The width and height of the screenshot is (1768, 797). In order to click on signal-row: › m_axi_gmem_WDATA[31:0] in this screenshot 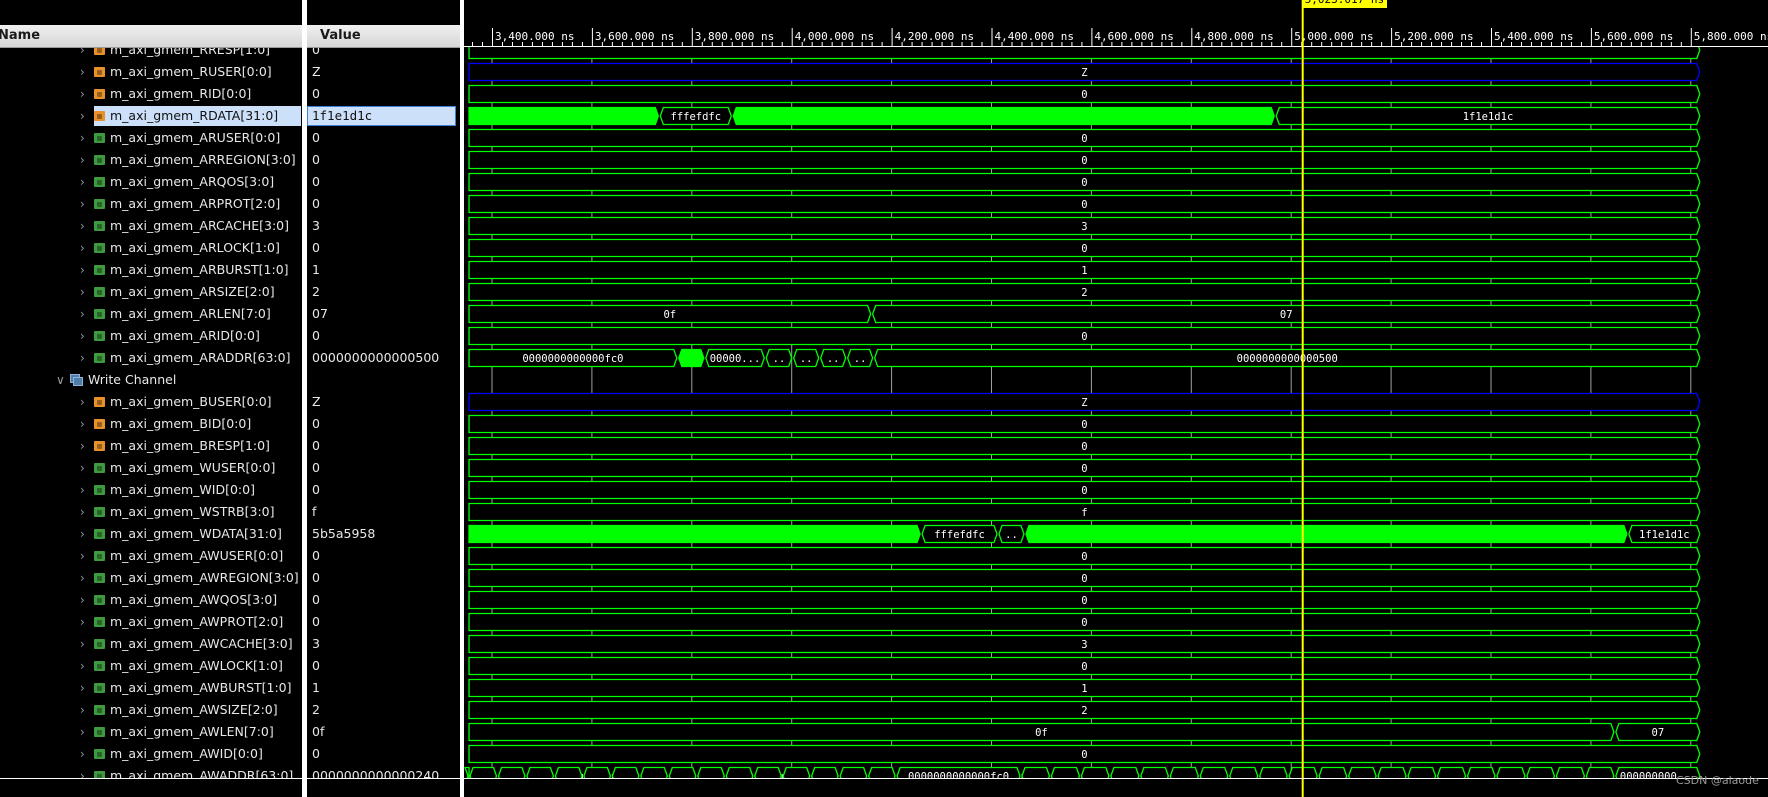, I will do `click(151, 534)`.